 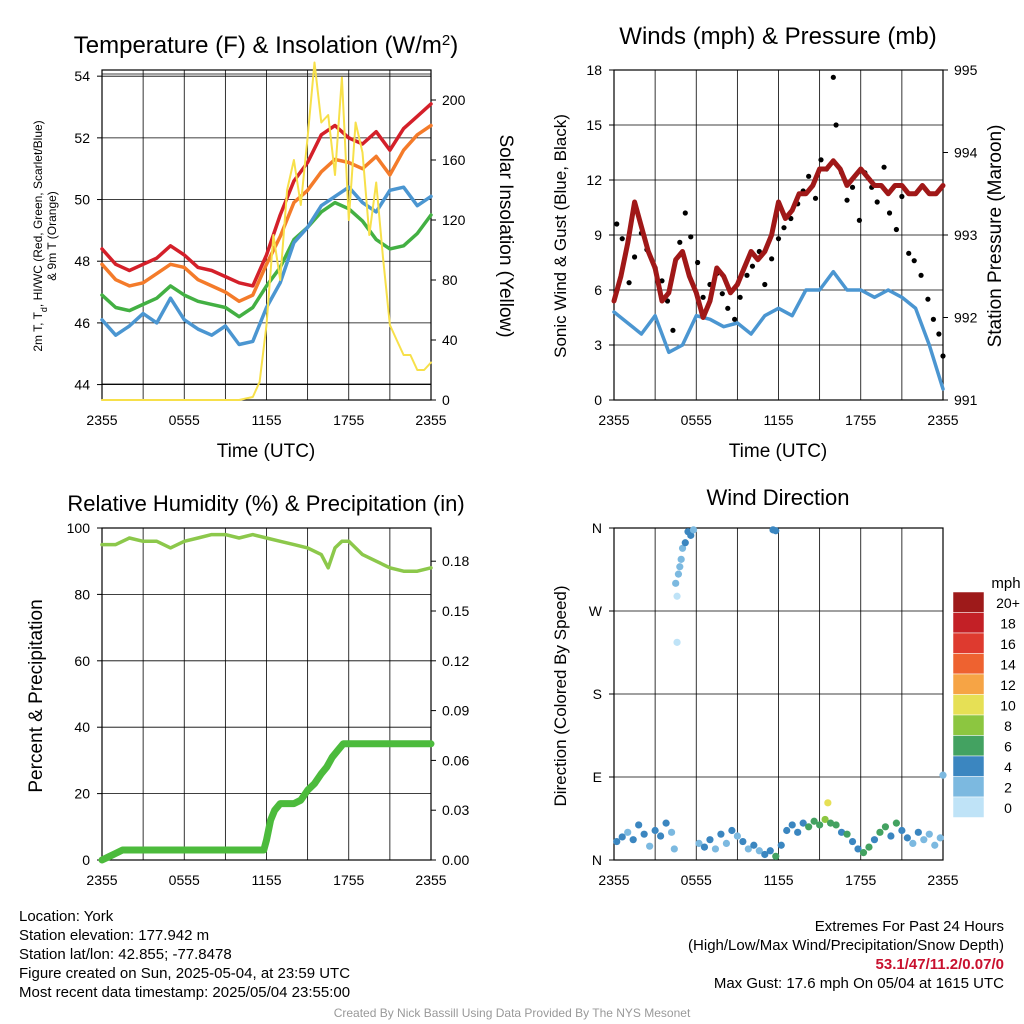 What do you see at coordinates (82, 138) in the screenshot?
I see `left-tick-label: 52` at bounding box center [82, 138].